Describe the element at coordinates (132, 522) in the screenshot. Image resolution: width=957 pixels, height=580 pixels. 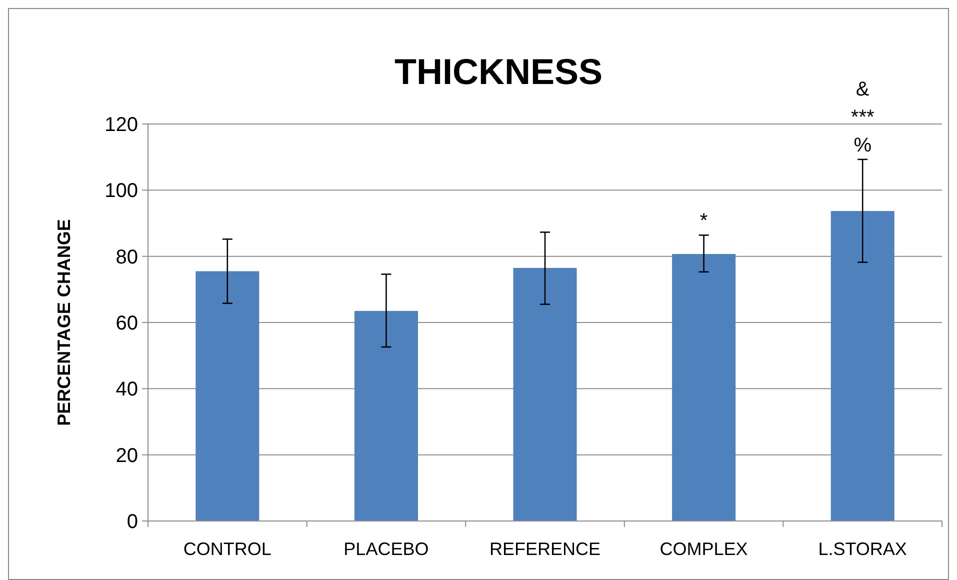
I see `y-tick-label: 0` at that location.